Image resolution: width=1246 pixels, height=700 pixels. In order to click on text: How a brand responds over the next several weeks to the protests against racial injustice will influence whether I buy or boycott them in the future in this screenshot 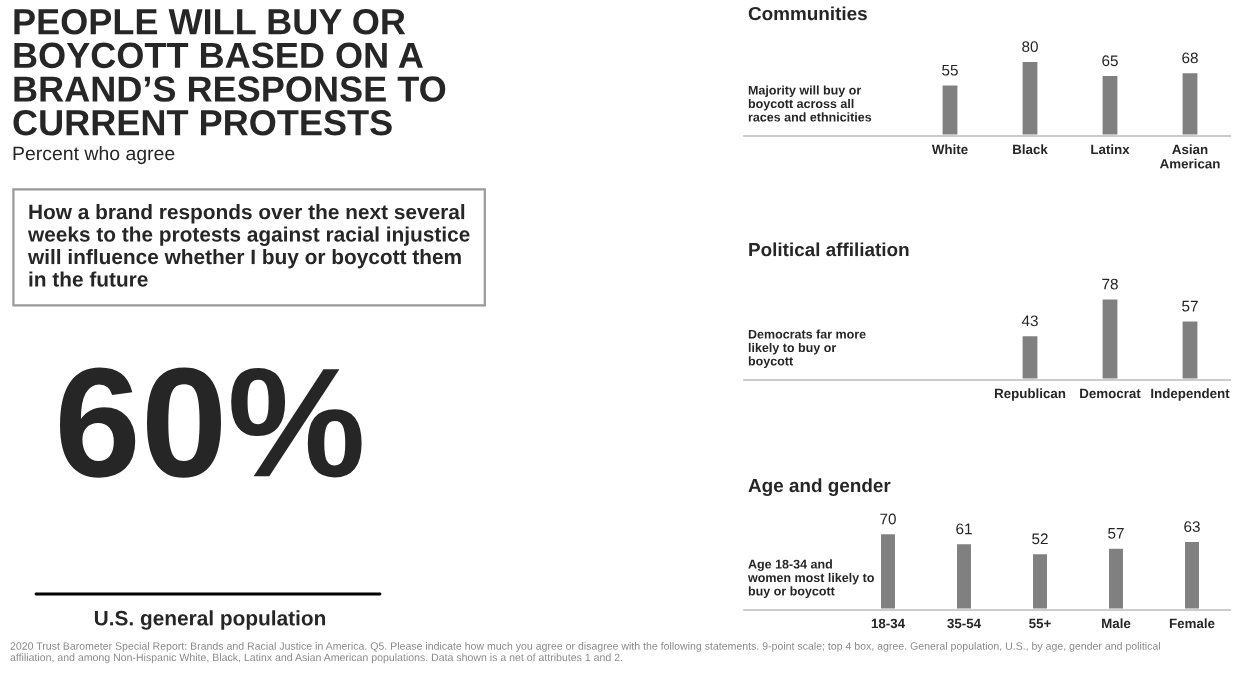, I will do `click(248, 245)`.